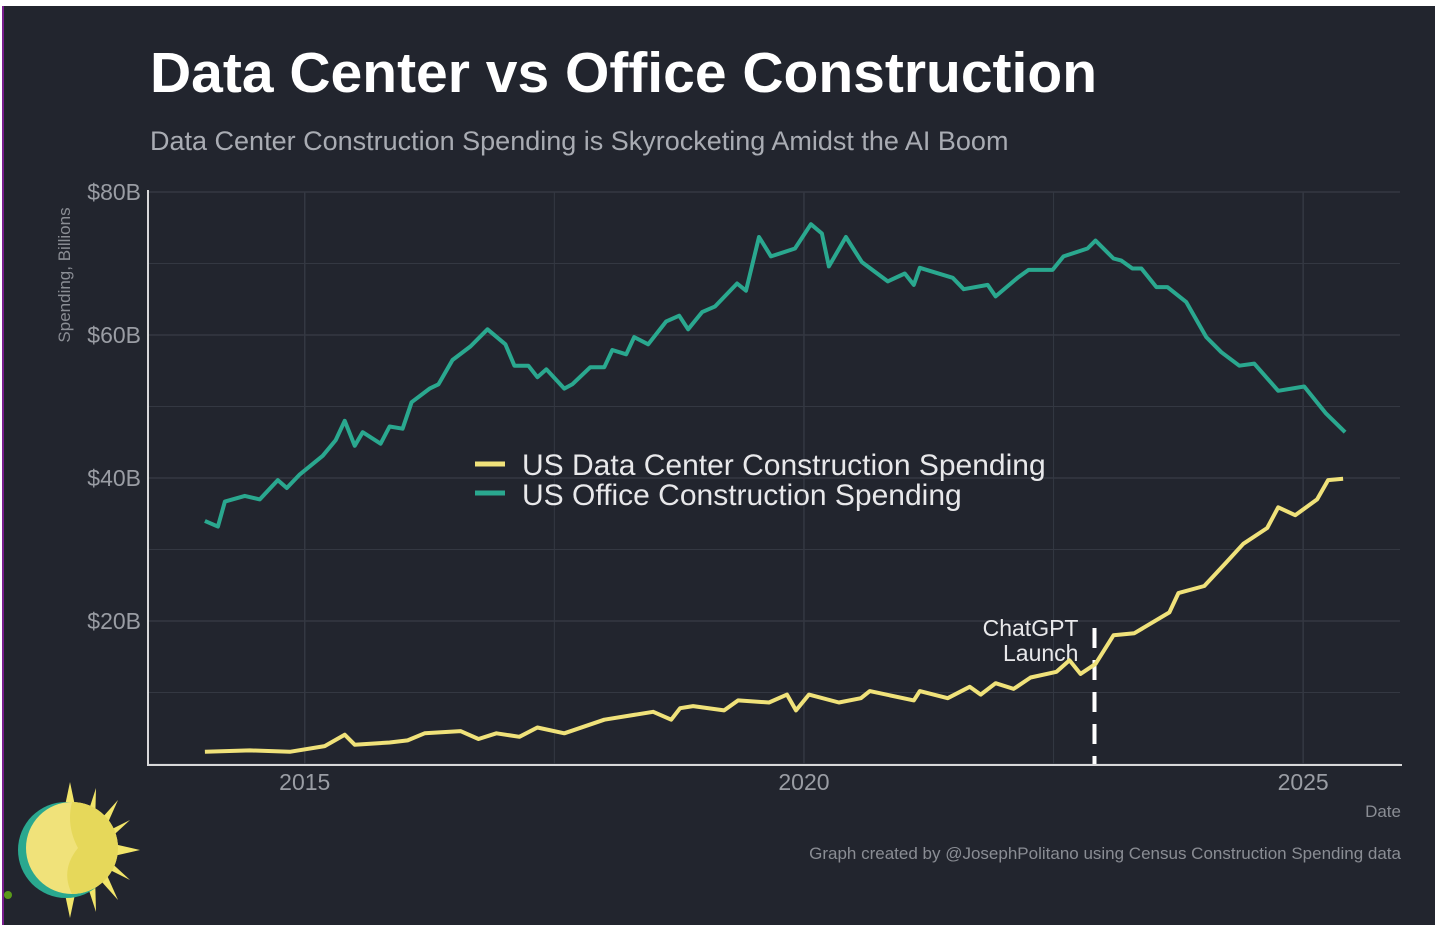 Image resolution: width=1435 pixels, height=927 pixels. Describe the element at coordinates (8, 895) in the screenshot. I see `corner-dot` at that location.